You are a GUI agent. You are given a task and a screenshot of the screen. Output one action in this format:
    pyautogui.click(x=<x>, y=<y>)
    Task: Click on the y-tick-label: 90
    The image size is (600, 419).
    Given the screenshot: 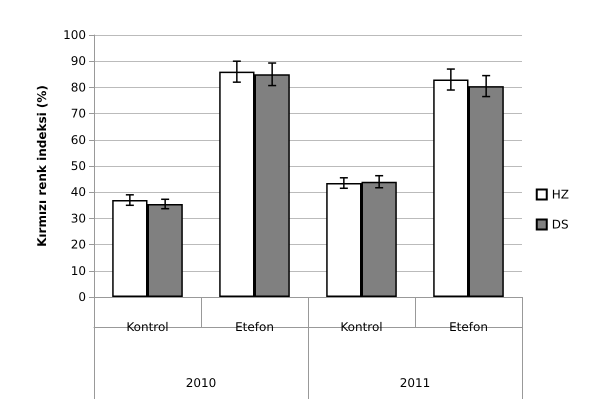 What is the action you would take?
    pyautogui.click(x=78, y=61)
    